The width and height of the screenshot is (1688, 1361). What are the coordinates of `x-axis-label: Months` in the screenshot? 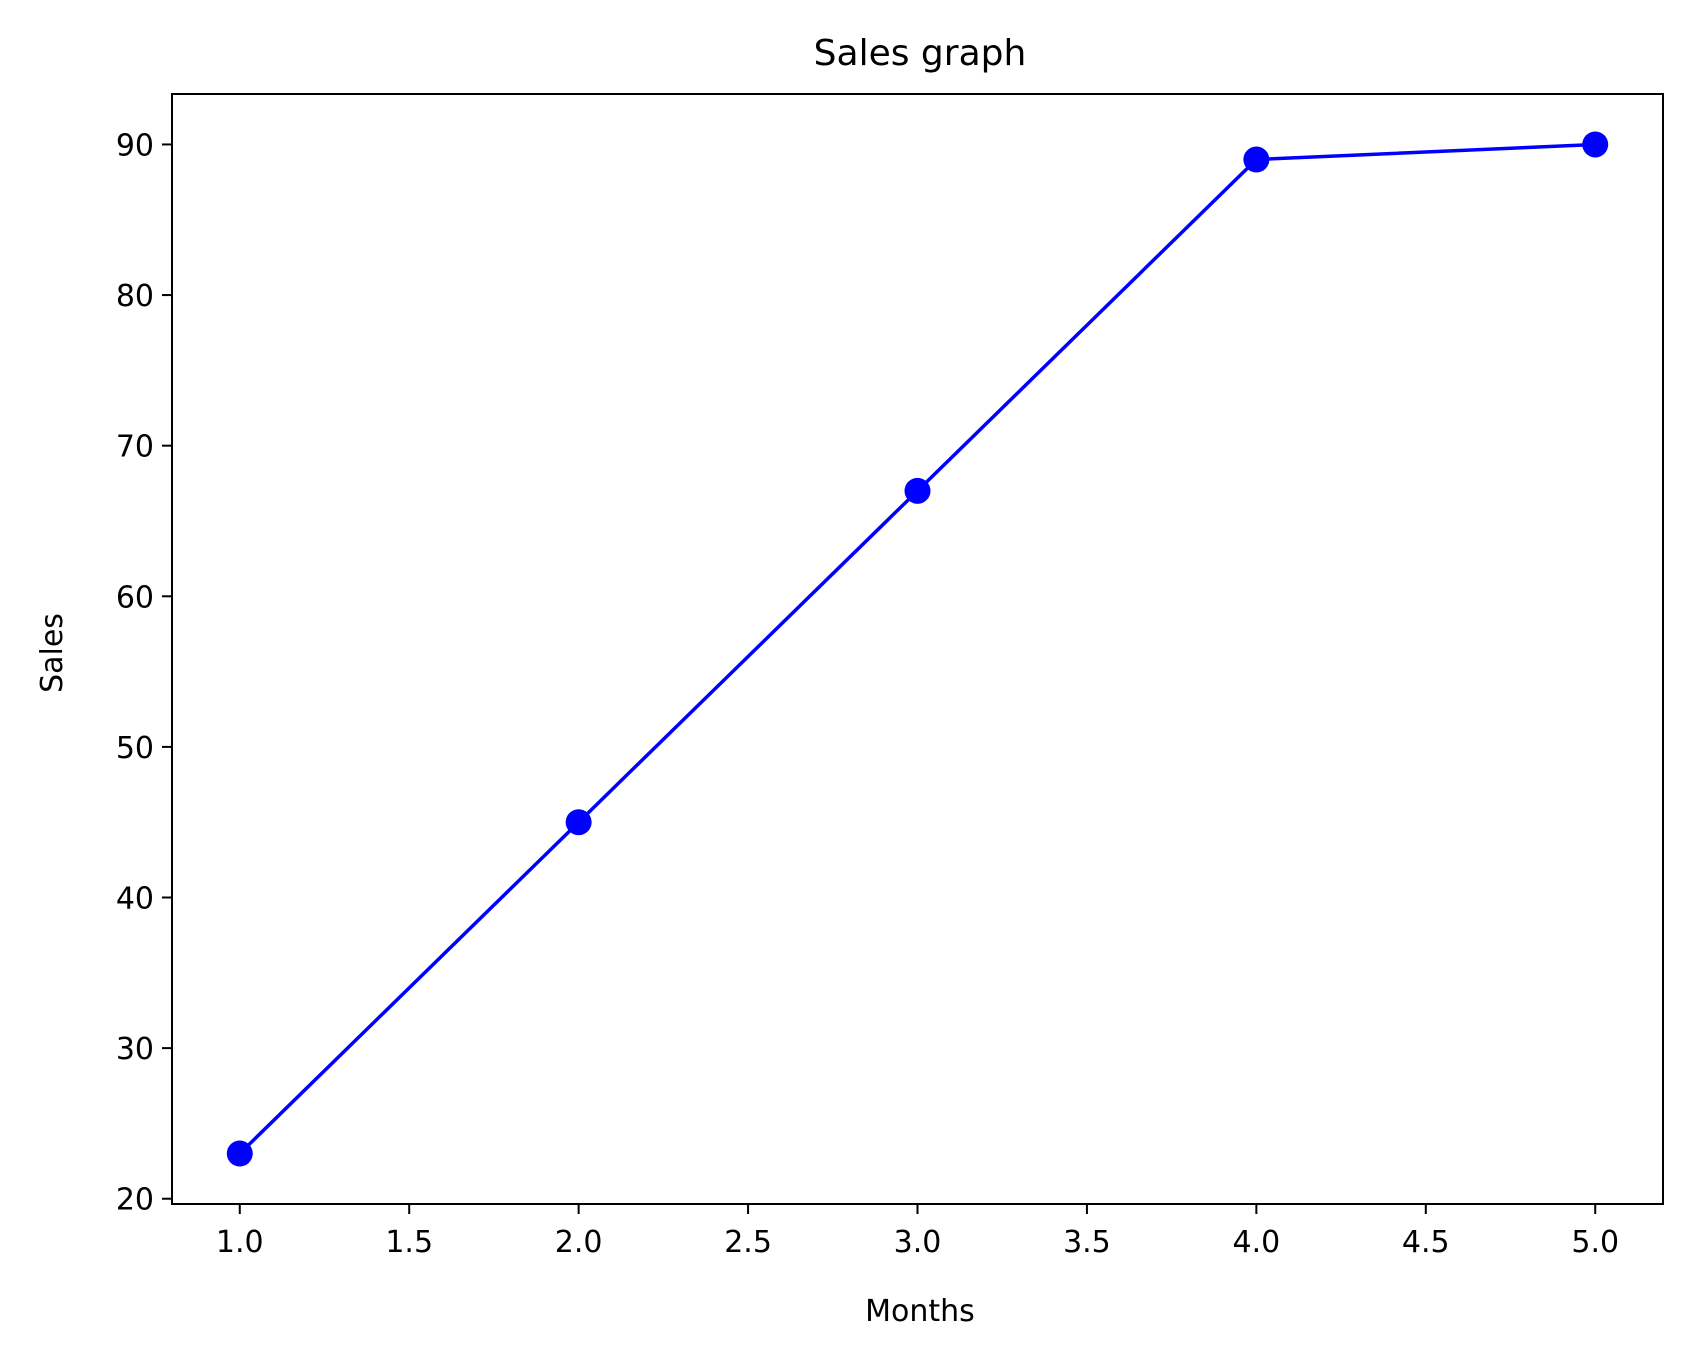 It's located at (920, 1311).